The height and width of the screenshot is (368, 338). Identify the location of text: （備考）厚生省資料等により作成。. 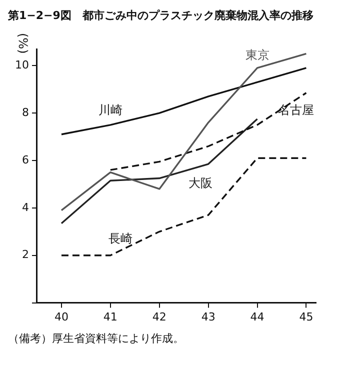
(96, 338).